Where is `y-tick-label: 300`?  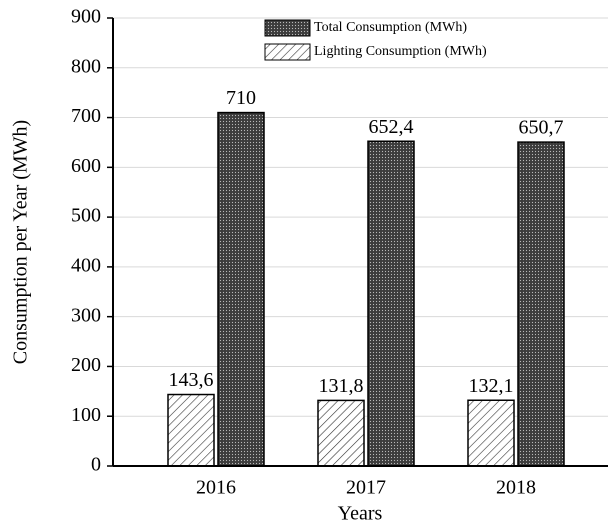
y-tick-label: 300 is located at coordinates (86, 315).